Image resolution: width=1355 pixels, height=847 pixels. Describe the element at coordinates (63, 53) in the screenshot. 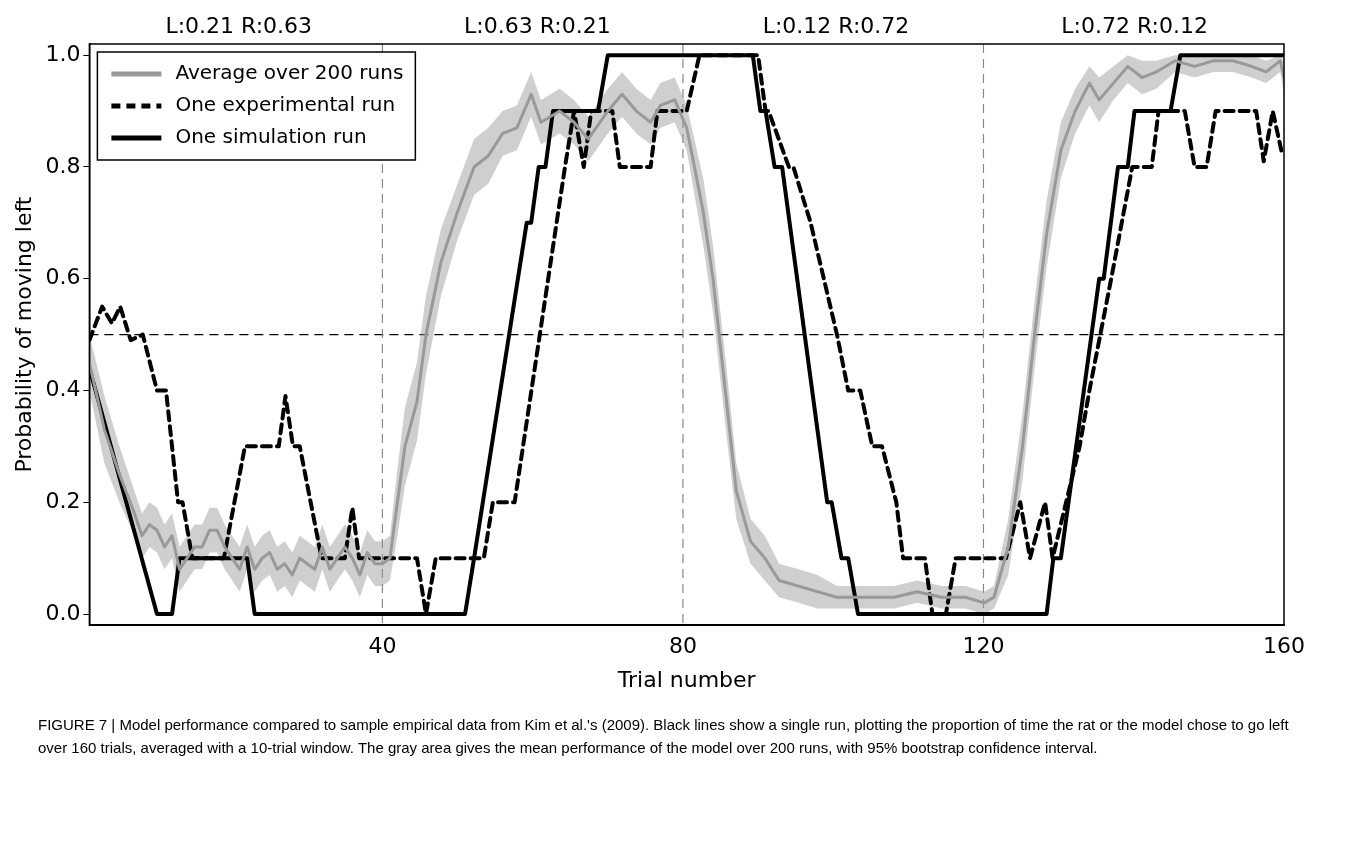

I see `y-tick-label: 1.0` at that location.